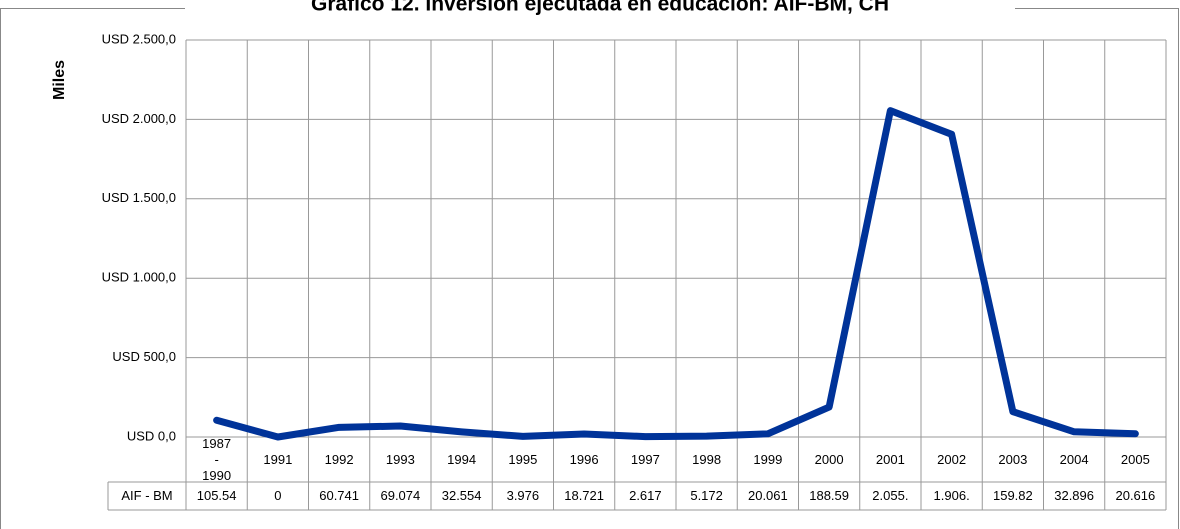 This screenshot has width=1180, height=529. I want to click on data-table-value: 3.976, so click(523, 495).